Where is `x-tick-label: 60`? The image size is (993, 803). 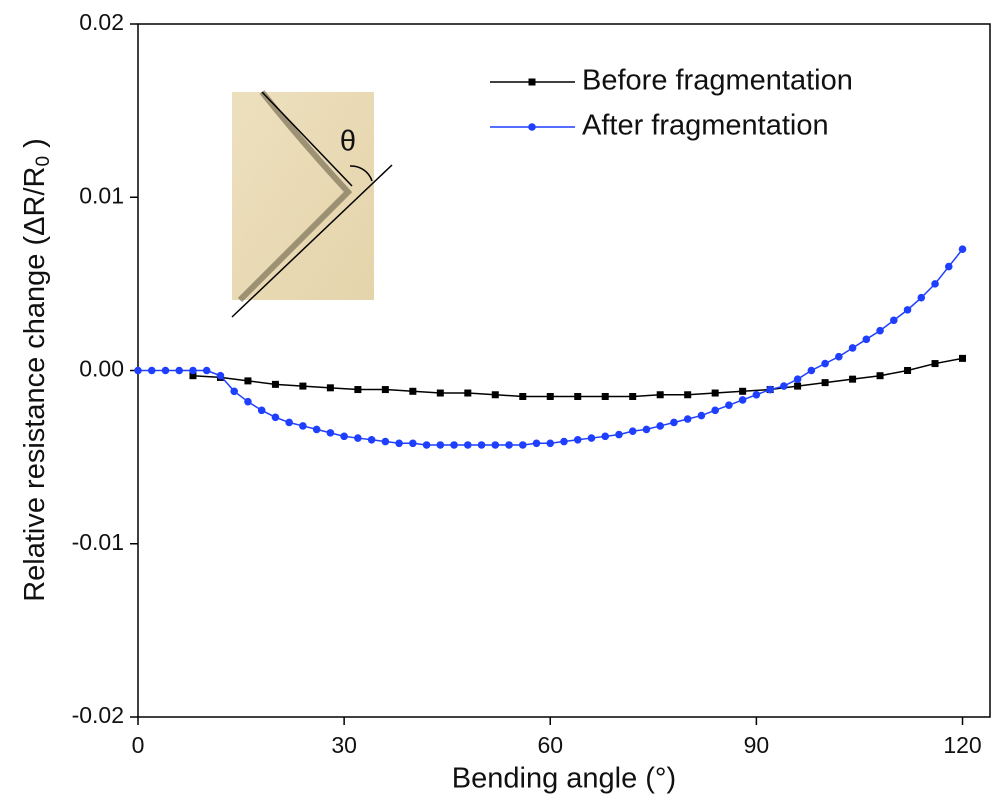
x-tick-label: 60 is located at coordinates (550, 745).